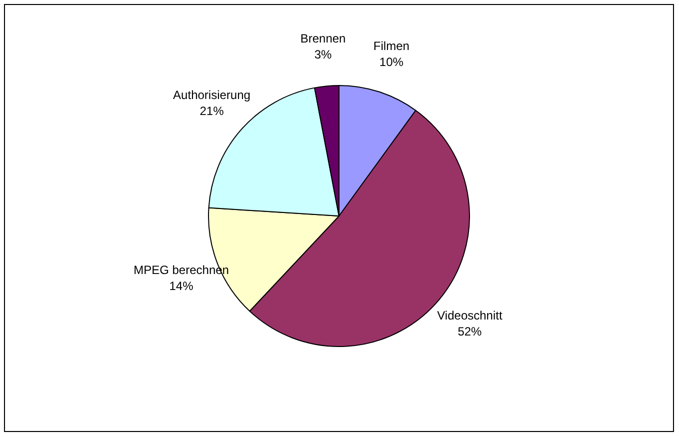  I want to click on slice-label: Filmen, so click(391, 45).